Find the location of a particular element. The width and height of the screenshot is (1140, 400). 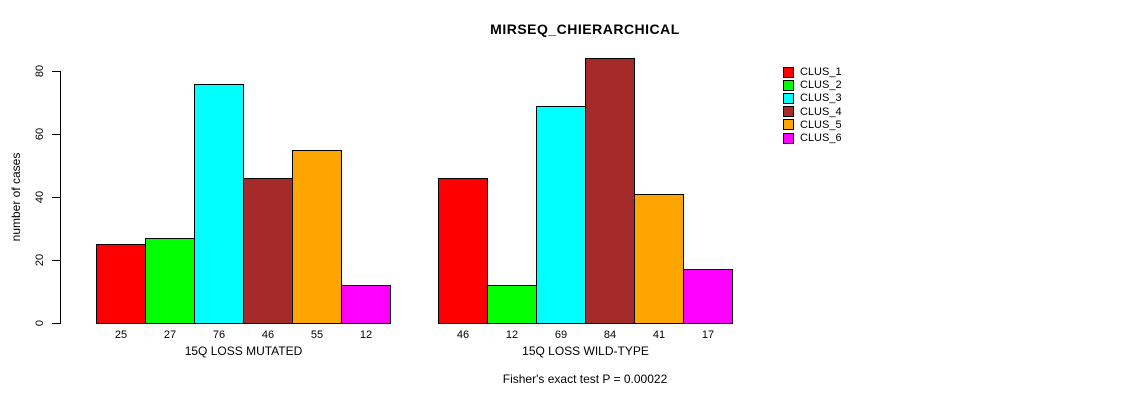

y-tick-label: 0 is located at coordinates (40, 323).